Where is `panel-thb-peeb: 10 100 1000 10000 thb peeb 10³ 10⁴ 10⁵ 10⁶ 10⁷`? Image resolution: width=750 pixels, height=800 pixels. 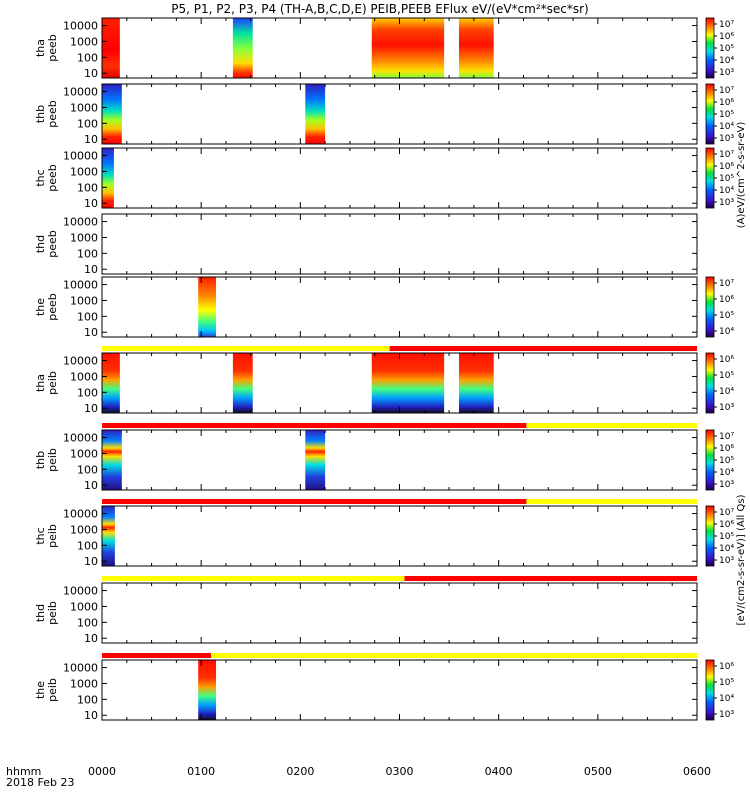 panel-thb-peeb: 10 100 1000 10000 thb peeb 10³ 10⁴ 10⁵ 10⁶ 10⁷ is located at coordinates (384, 114).